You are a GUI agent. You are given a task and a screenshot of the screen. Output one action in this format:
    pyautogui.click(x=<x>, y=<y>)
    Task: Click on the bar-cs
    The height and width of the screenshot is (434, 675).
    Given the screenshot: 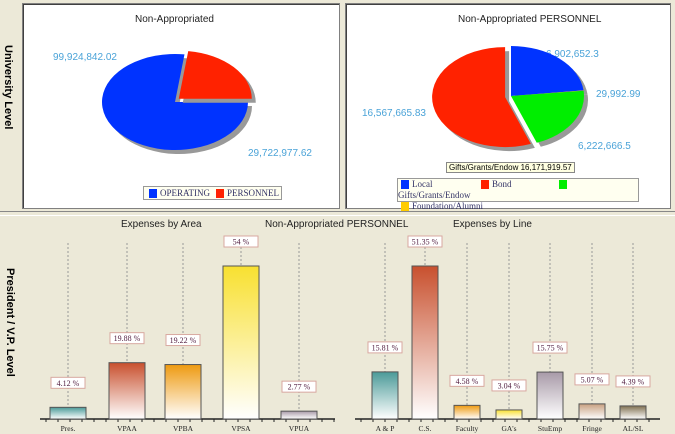 What is the action you would take?
    pyautogui.click(x=425, y=342)
    